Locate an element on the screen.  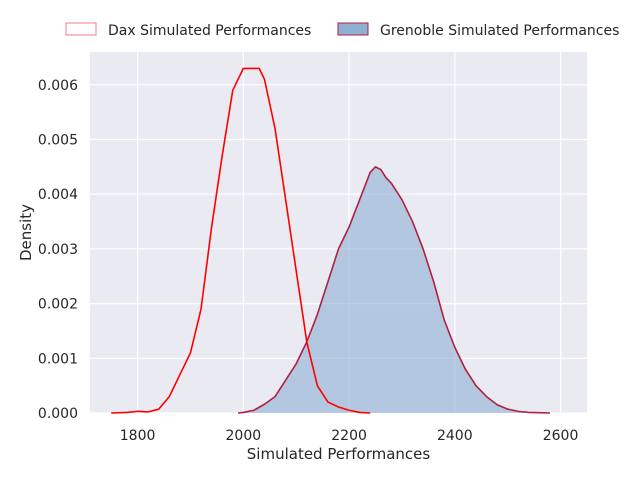
legend-label-dax: Dax Simulated Performances is located at coordinates (209, 31).